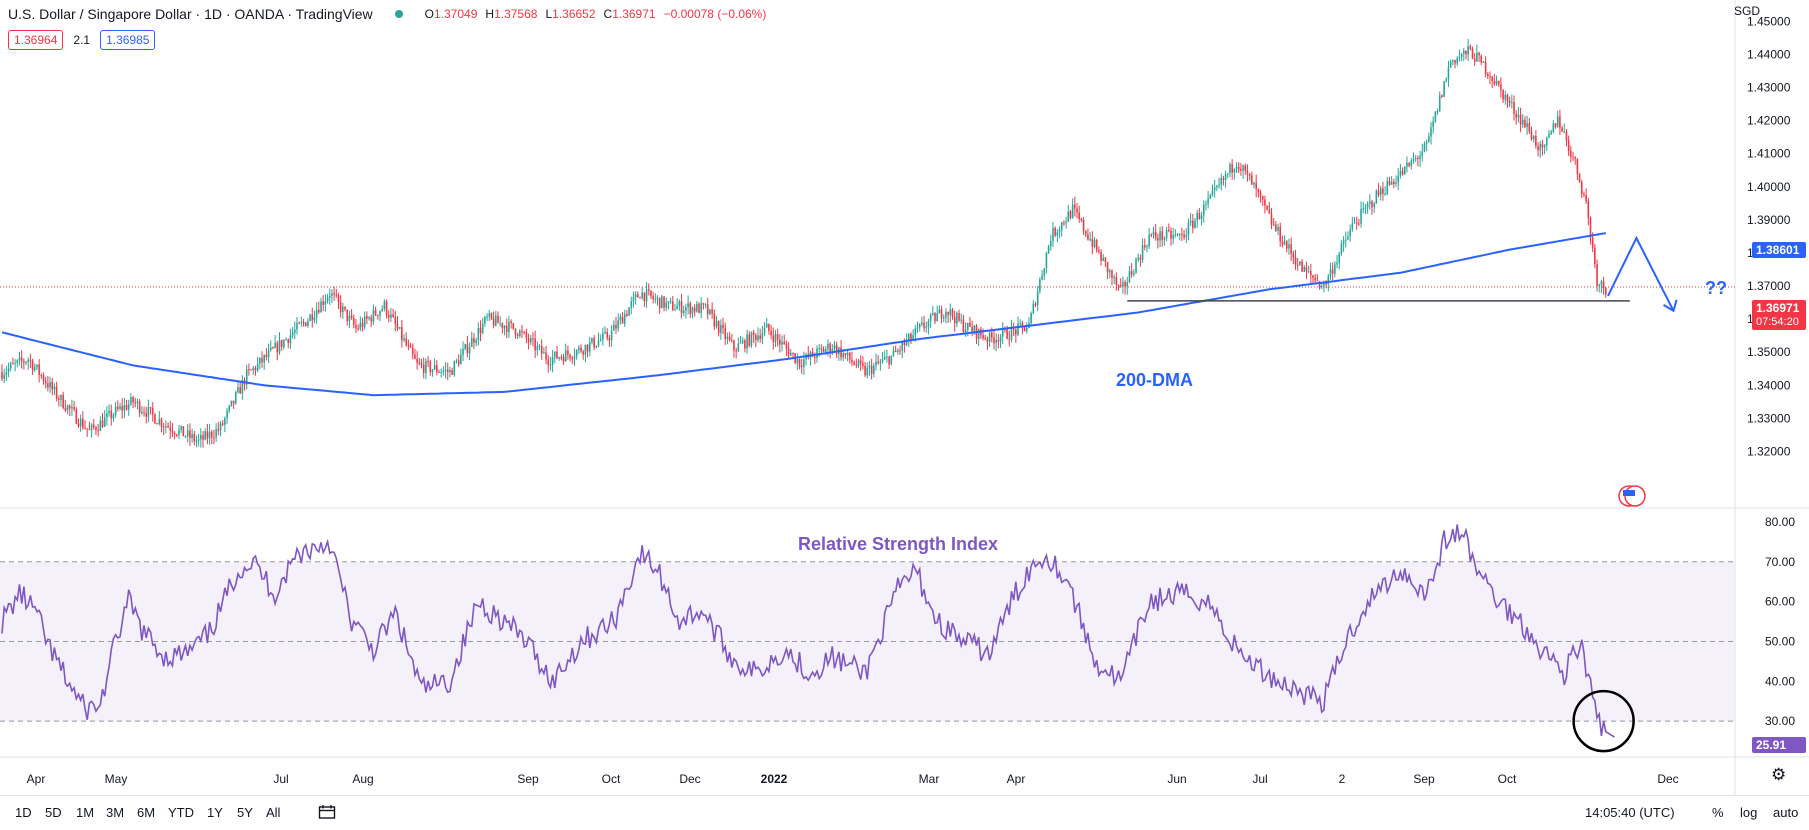 The image size is (1809, 830). Describe the element at coordinates (1769, 385) in the screenshot. I see `price-axis-tick: 1.34000` at that location.